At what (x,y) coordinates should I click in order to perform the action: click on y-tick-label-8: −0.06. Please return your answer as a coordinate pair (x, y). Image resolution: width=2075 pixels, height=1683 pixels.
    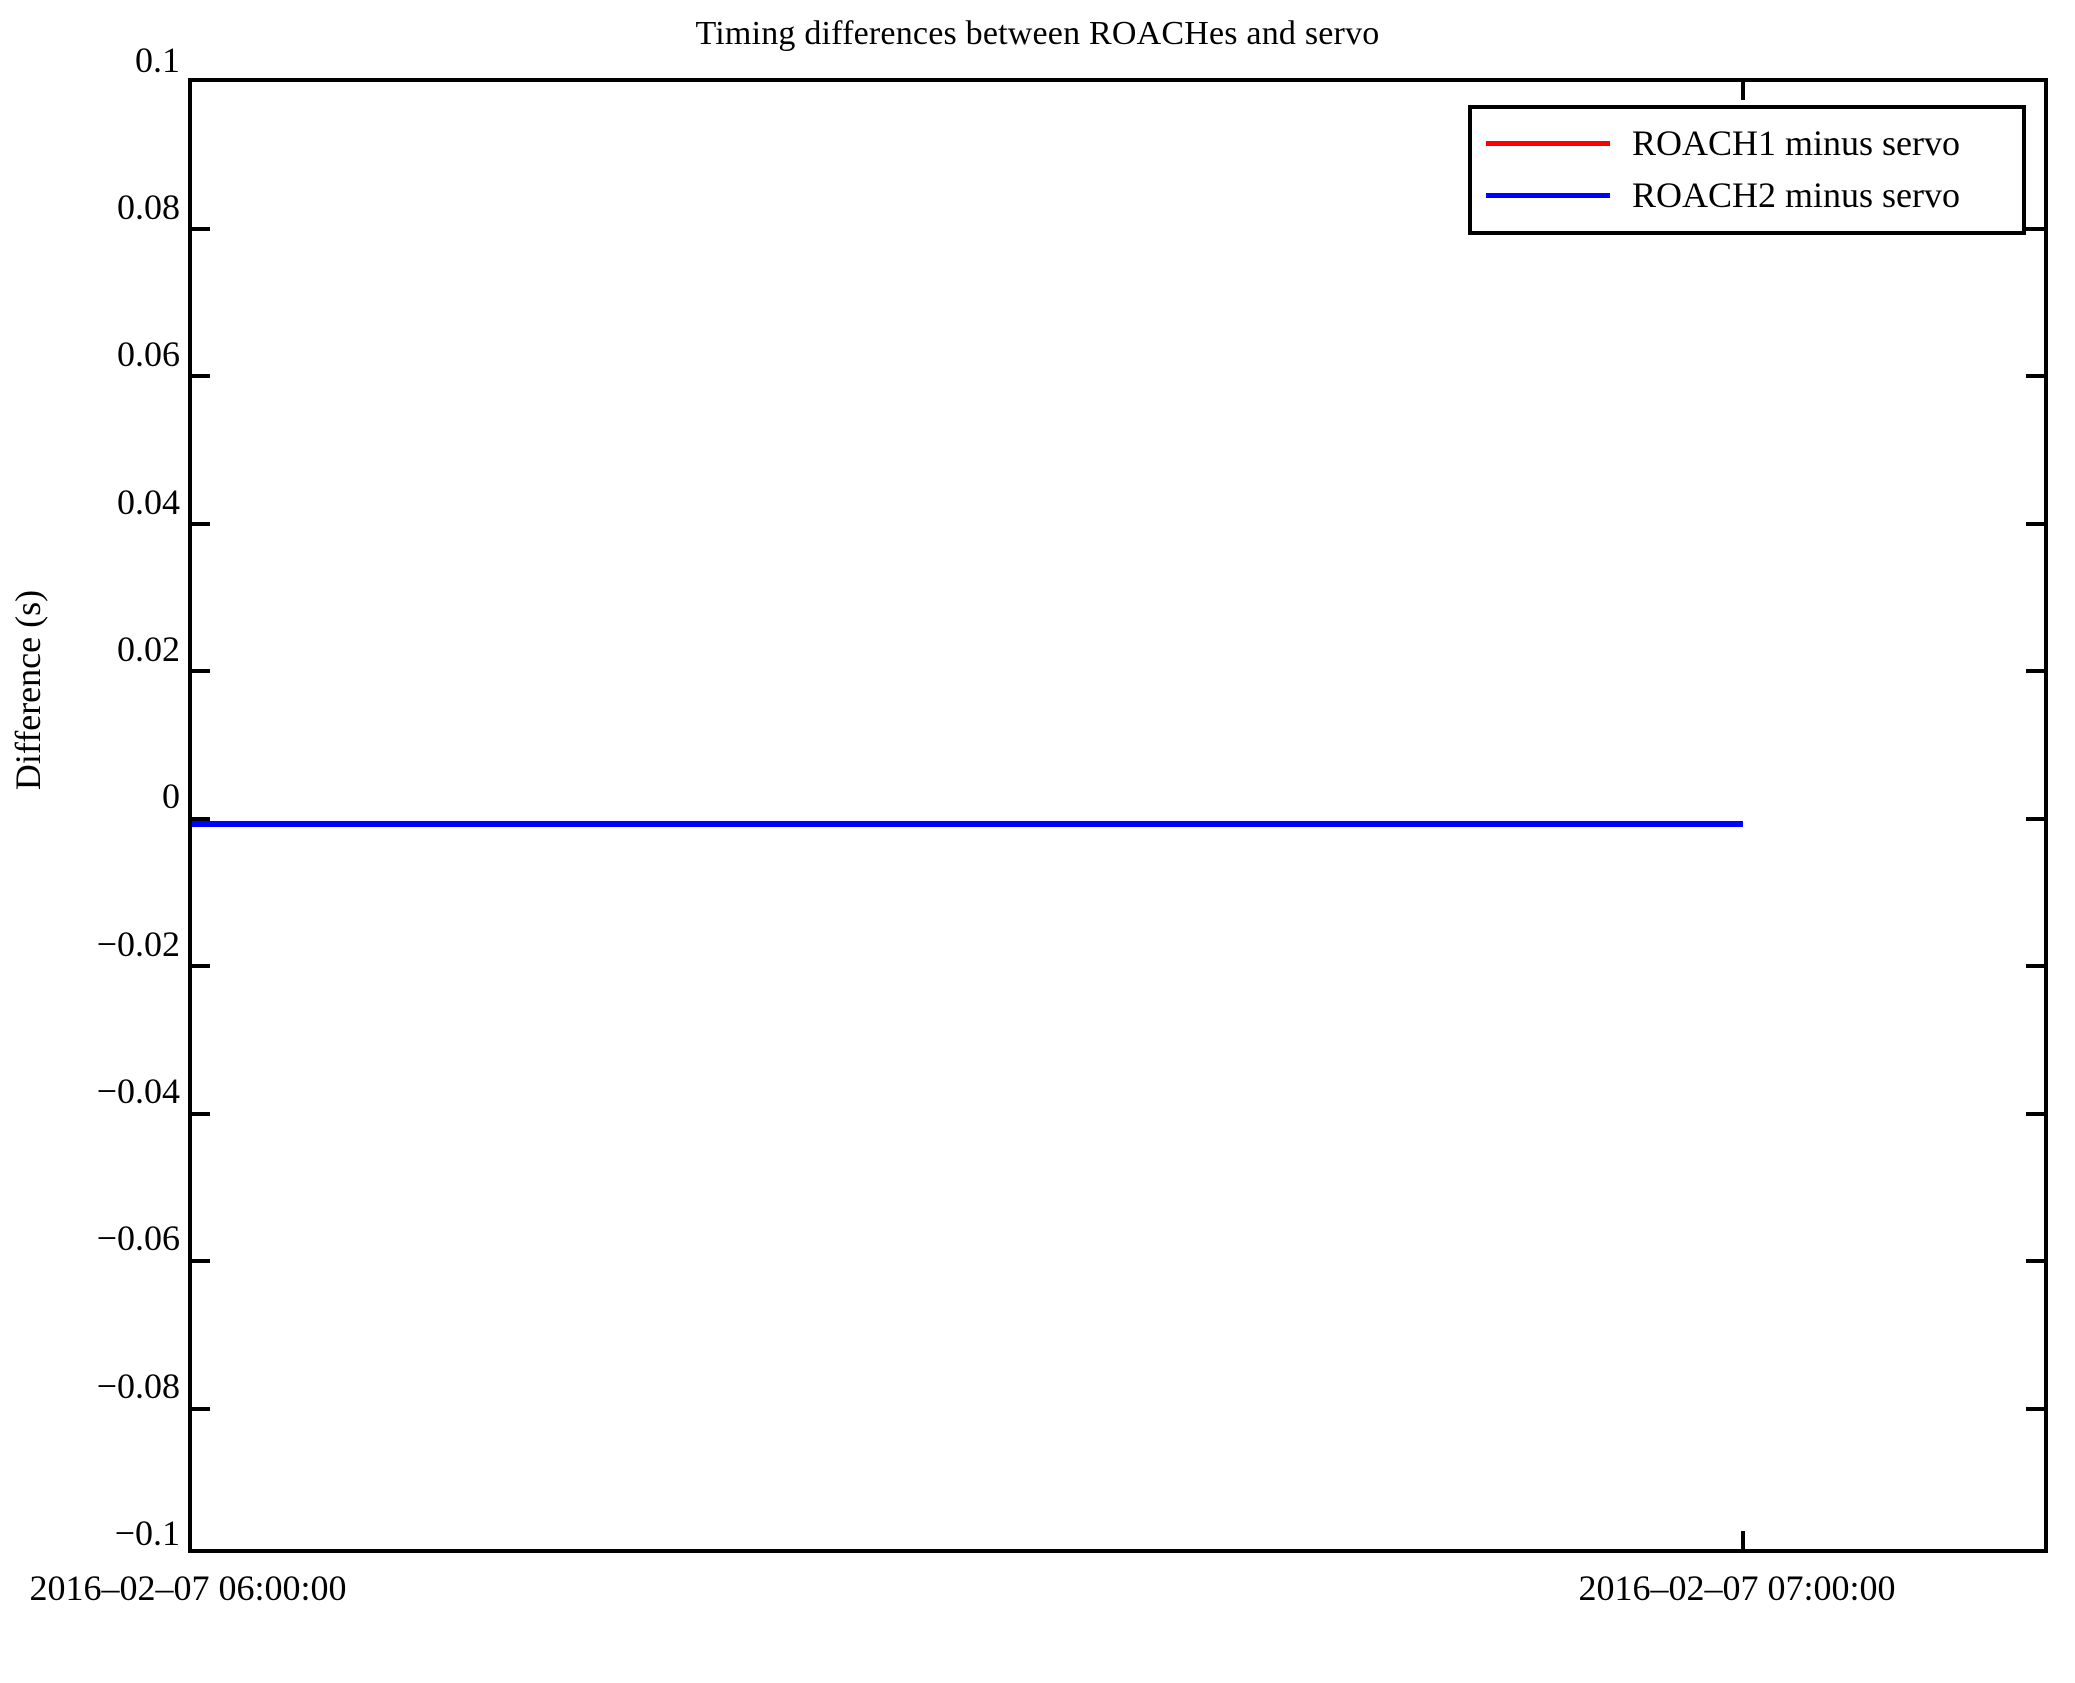
    Looking at the image, I should click on (138, 1238).